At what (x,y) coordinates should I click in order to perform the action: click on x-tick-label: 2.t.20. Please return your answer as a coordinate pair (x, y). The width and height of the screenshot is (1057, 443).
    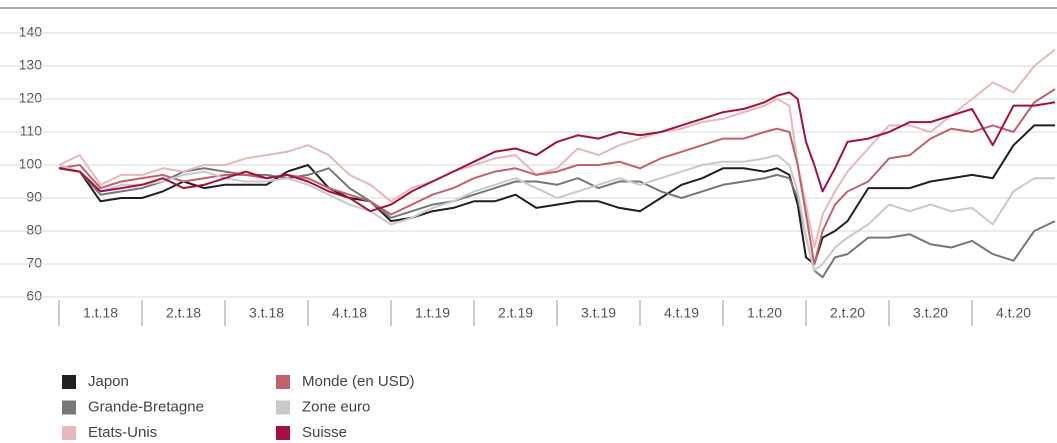
    Looking at the image, I should click on (847, 313).